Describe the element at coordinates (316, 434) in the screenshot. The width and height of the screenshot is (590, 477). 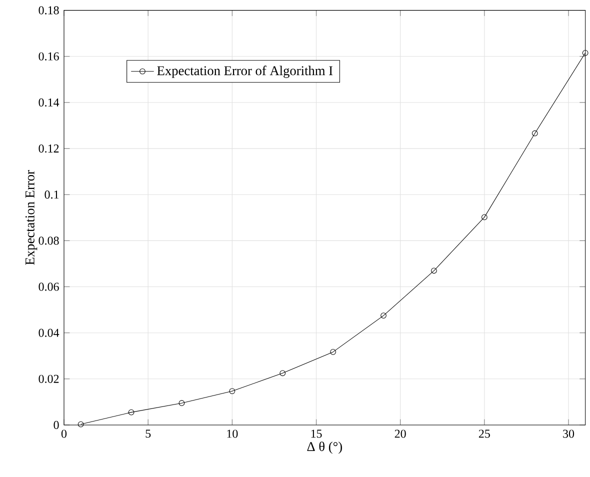
I see `x-tick-label: 15` at that location.